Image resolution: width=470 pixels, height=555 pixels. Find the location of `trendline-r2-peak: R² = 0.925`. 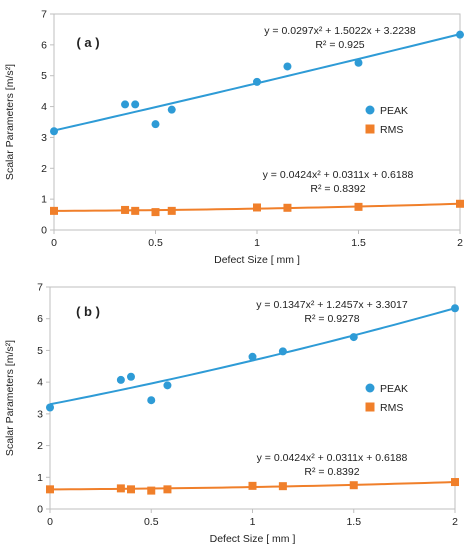

trendline-r2-peak: R² = 0.925 is located at coordinates (339, 45).